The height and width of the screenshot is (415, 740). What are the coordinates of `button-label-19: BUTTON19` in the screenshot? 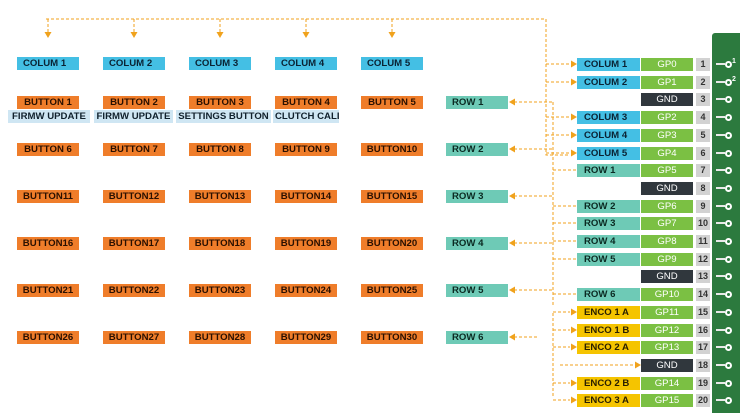 It's located at (306, 243).